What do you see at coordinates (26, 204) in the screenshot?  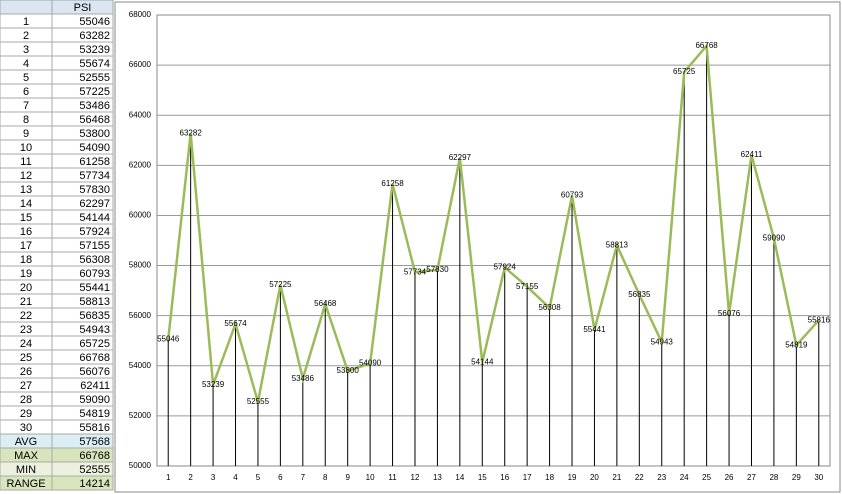 I see `row-index: 14` at bounding box center [26, 204].